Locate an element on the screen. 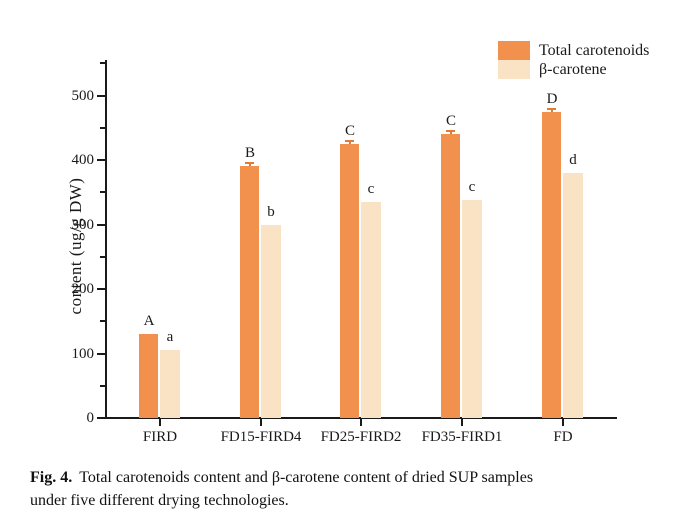 The image size is (683, 521). bar-letter-total: B is located at coordinates (249, 153).